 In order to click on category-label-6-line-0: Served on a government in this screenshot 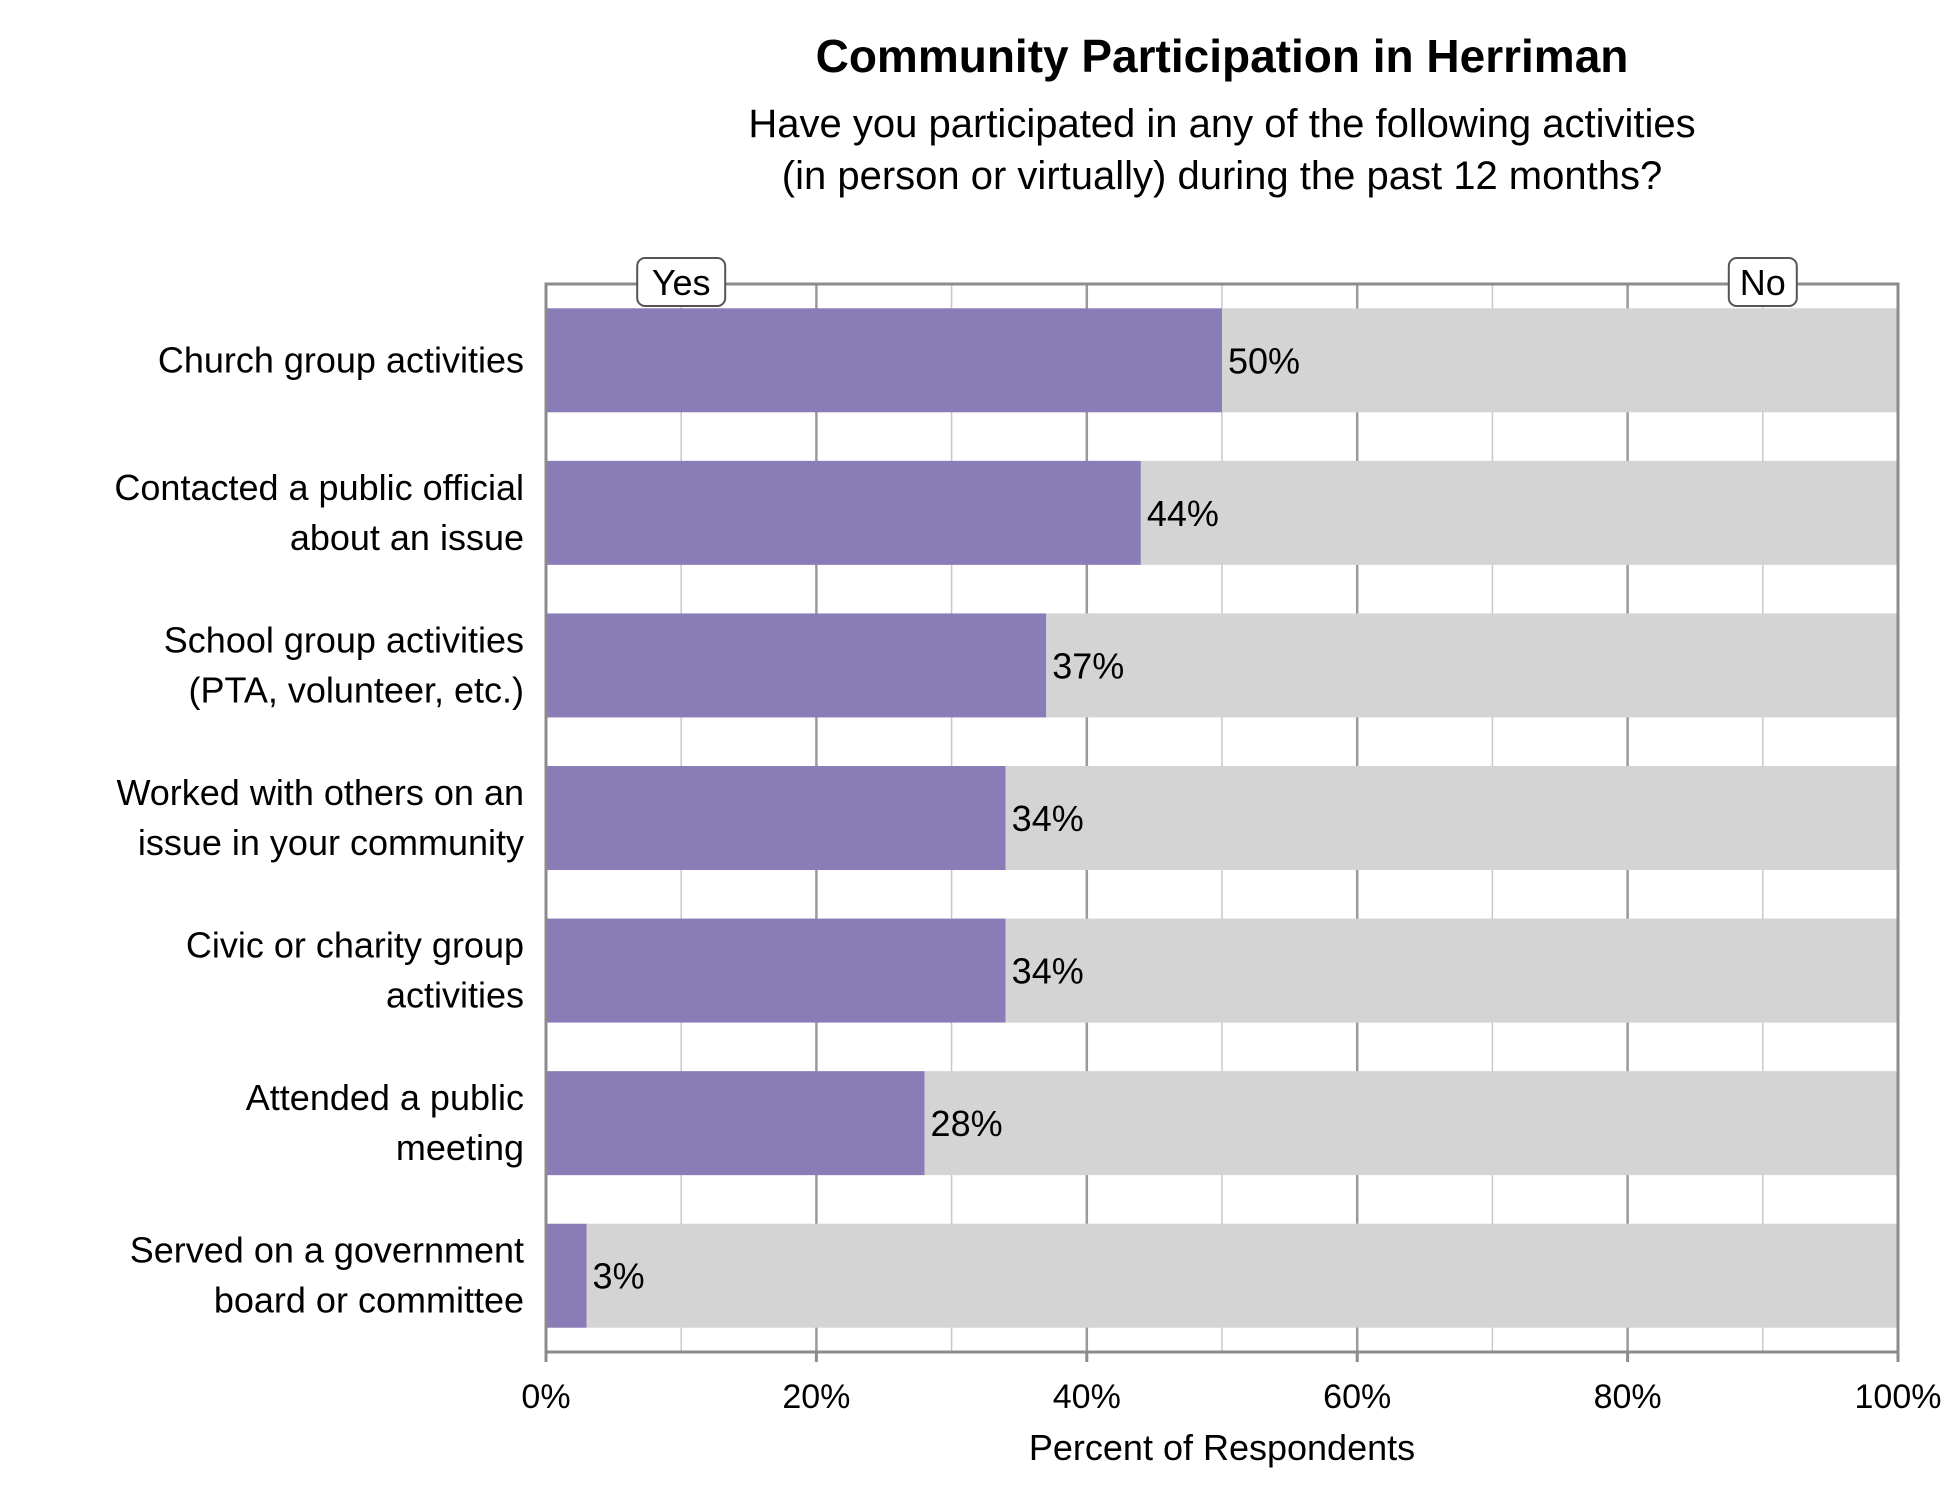, I will do `click(327, 1250)`.